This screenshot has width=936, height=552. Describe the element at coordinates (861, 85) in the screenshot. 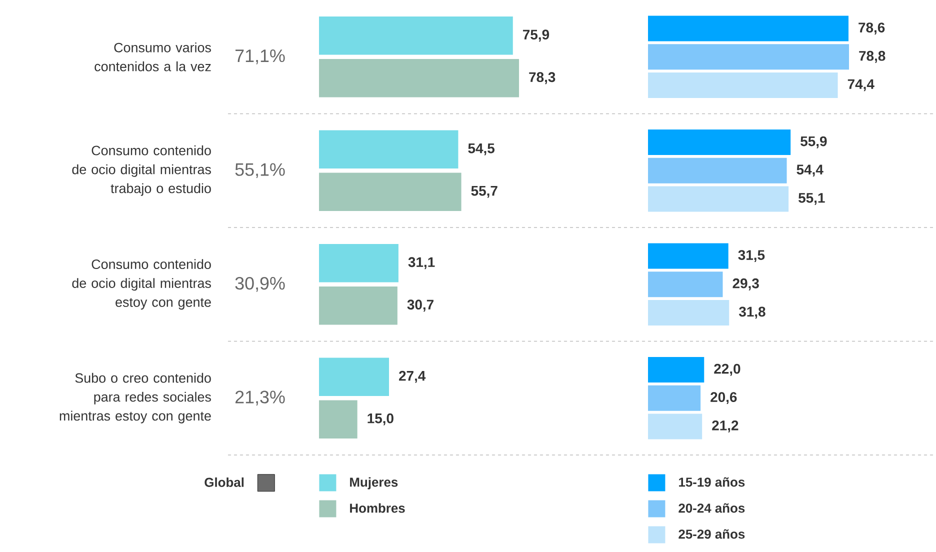

I see `data-label: 74,4` at that location.